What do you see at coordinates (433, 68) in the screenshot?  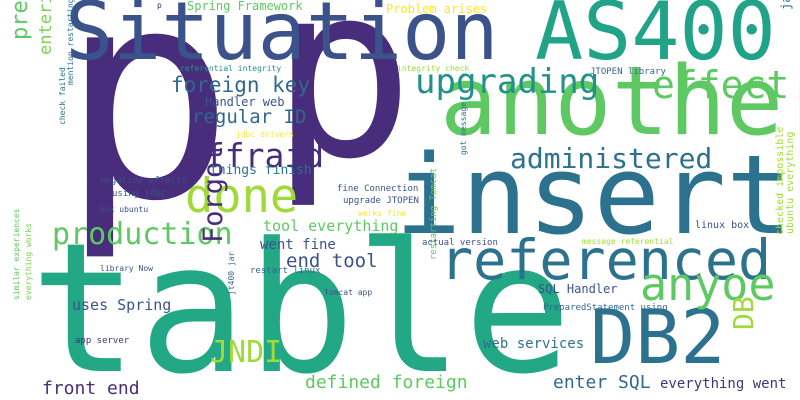 I see `cloud-word: integrity check` at bounding box center [433, 68].